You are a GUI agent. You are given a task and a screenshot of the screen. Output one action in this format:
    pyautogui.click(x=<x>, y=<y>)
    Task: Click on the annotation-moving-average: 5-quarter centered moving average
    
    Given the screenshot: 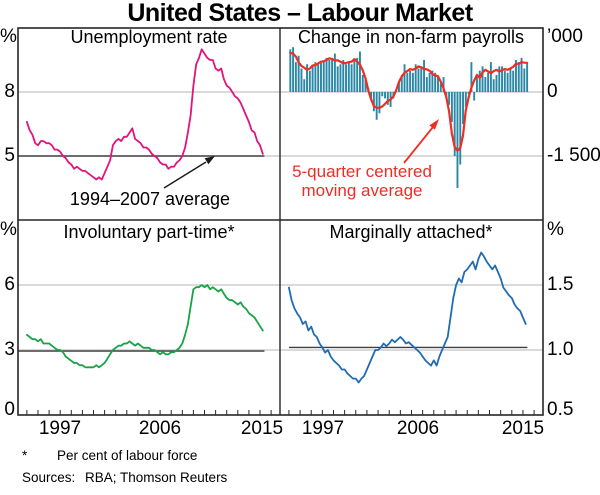 What is the action you would take?
    pyautogui.click(x=362, y=181)
    